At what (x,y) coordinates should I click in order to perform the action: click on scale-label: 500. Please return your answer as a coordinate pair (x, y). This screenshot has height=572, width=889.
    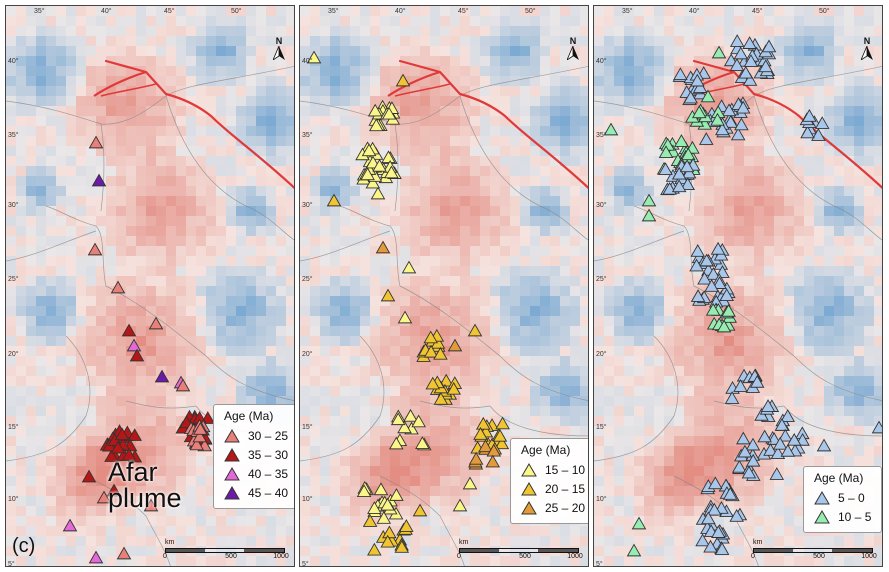
    Looking at the image, I should click on (231, 556).